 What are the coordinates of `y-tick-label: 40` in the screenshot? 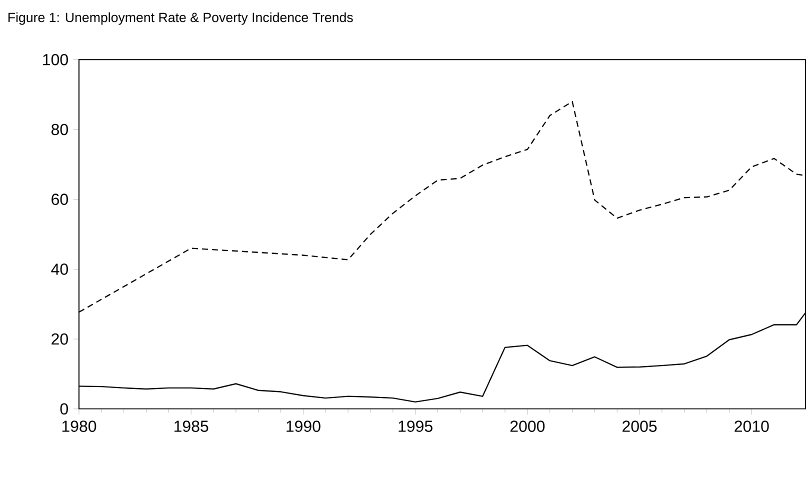 It's located at (59, 269).